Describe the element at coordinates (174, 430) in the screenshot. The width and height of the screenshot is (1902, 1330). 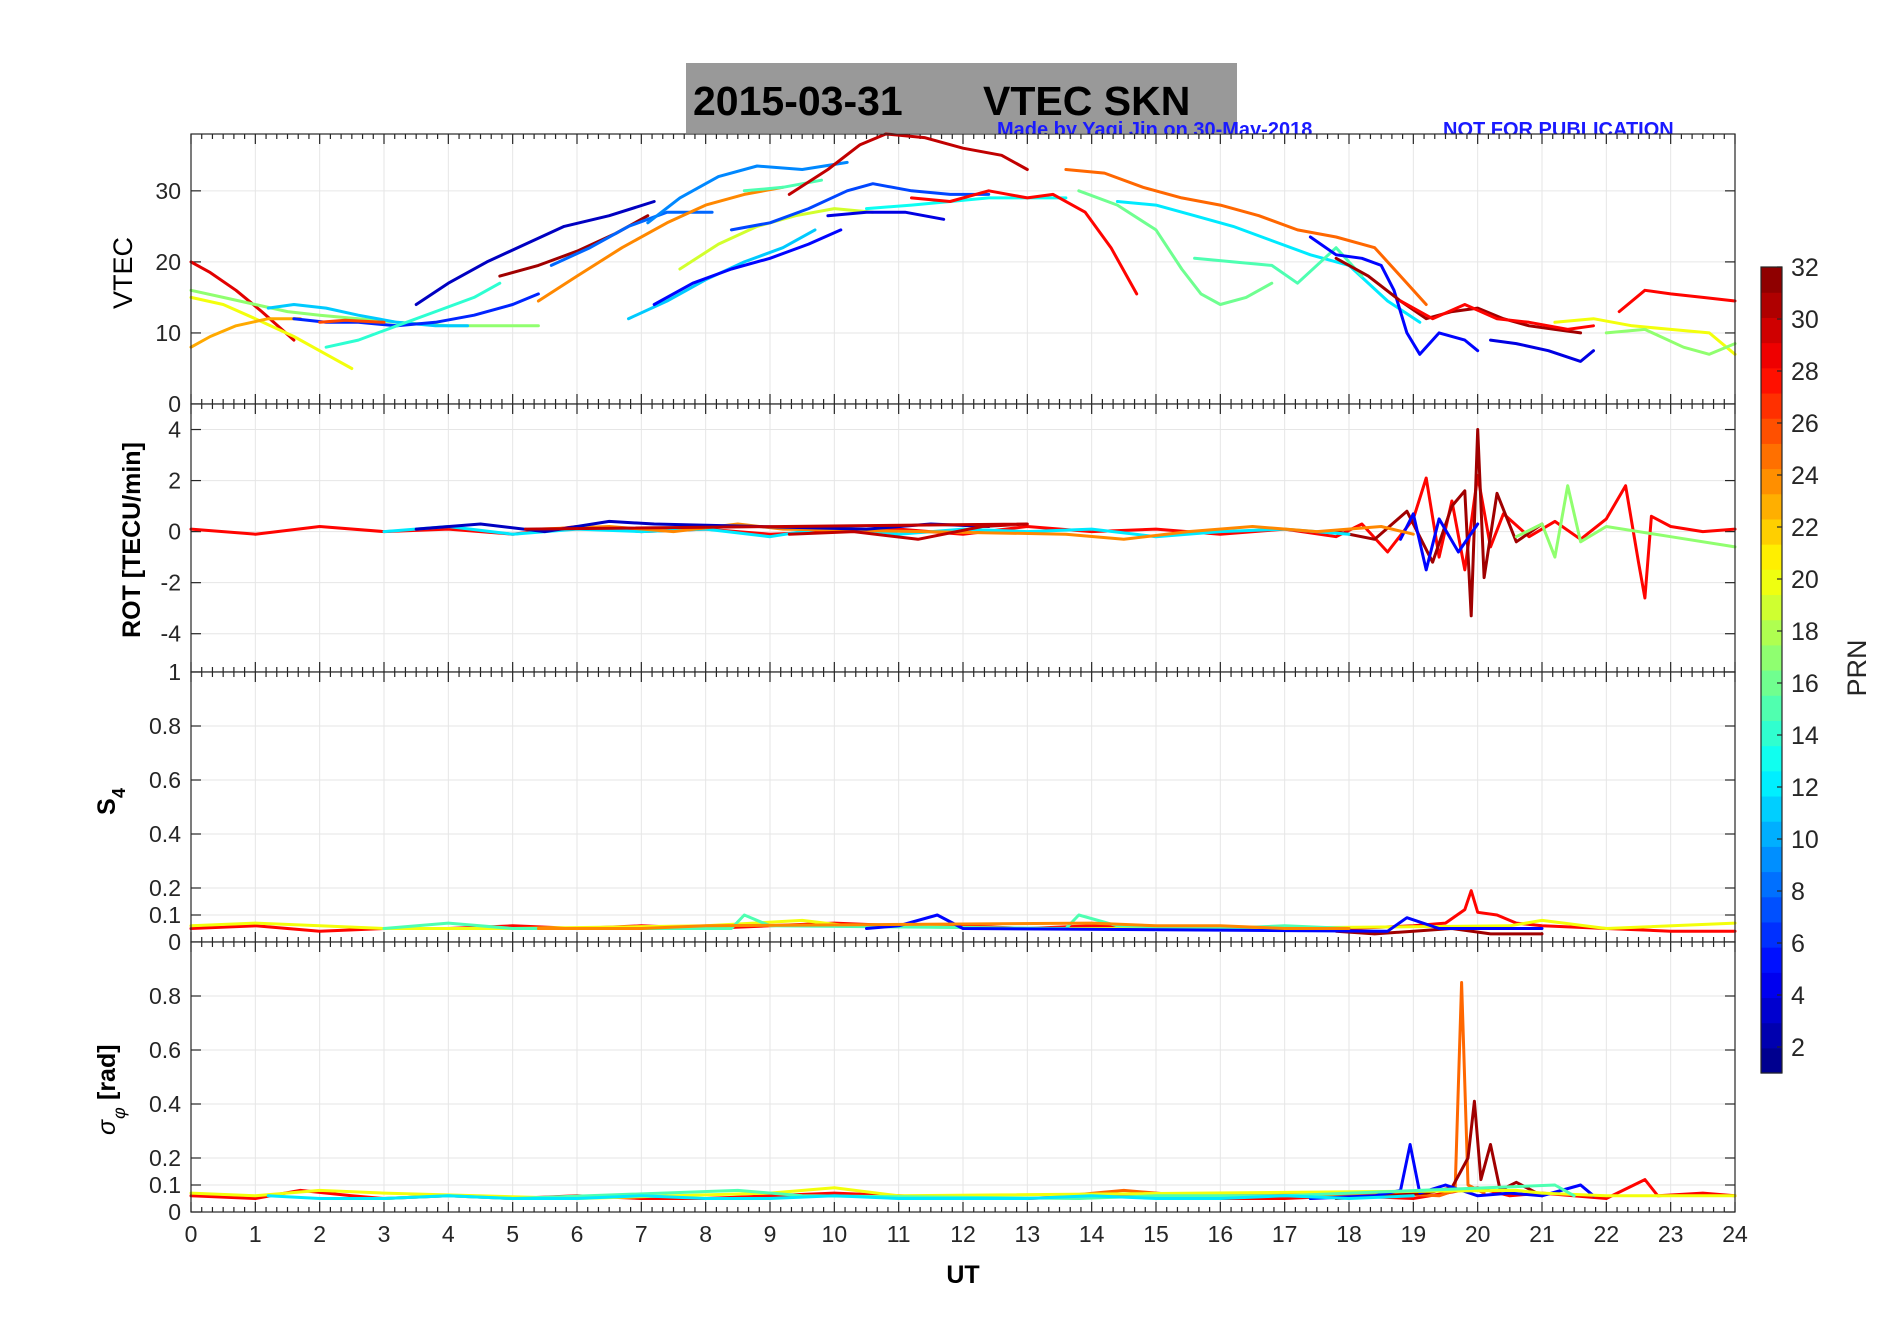
I see `rot-ytick-label: 4` at that location.